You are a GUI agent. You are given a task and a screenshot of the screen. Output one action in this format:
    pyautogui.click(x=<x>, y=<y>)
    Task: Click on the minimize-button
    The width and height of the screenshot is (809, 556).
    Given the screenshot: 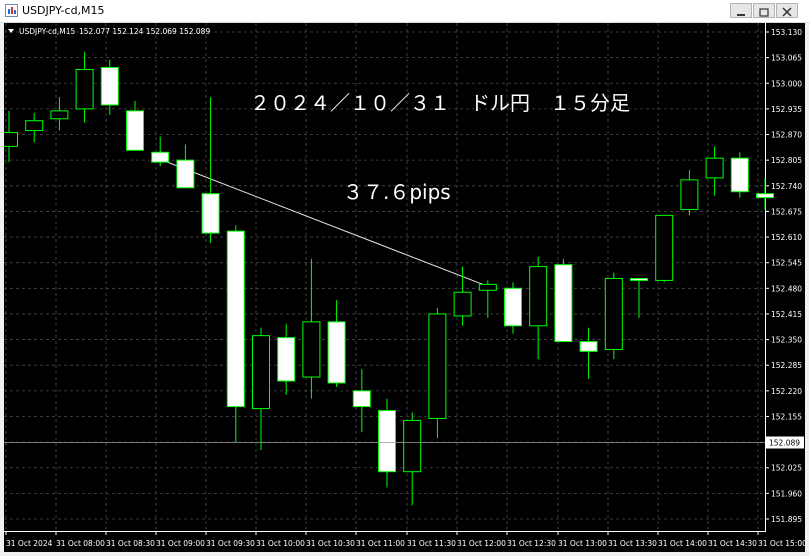 What is the action you would take?
    pyautogui.click(x=741, y=10)
    